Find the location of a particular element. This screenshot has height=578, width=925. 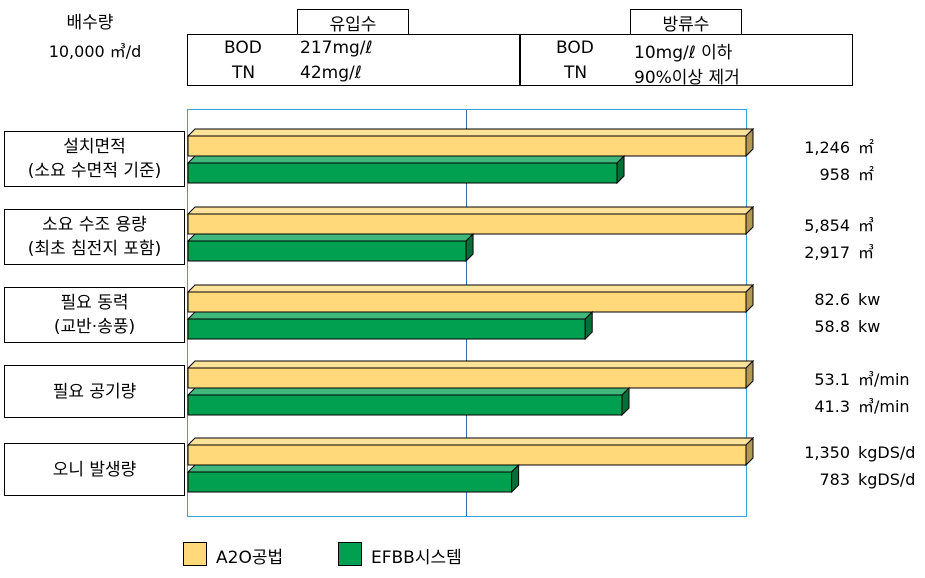

influent-bod-label: BOD is located at coordinates (243, 48).